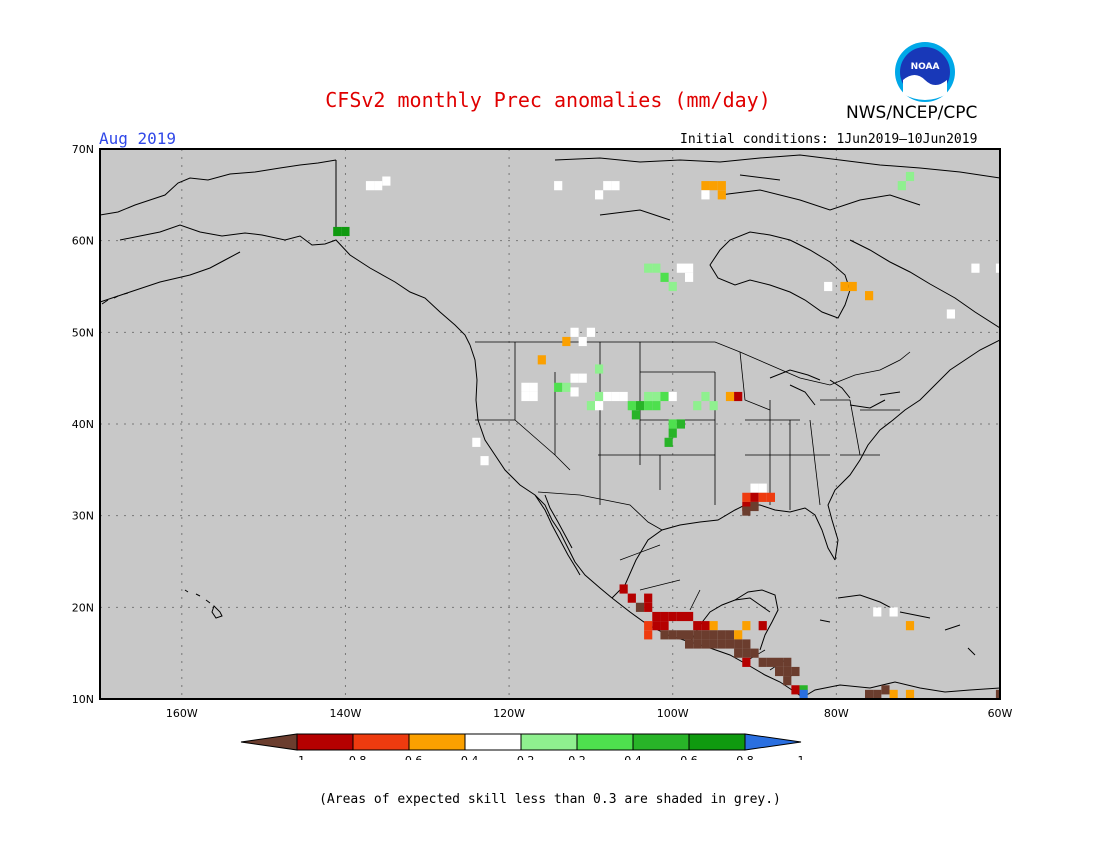  What do you see at coordinates (633, 757) in the screenshot?
I see `colorbar-label: 0.4` at bounding box center [633, 757].